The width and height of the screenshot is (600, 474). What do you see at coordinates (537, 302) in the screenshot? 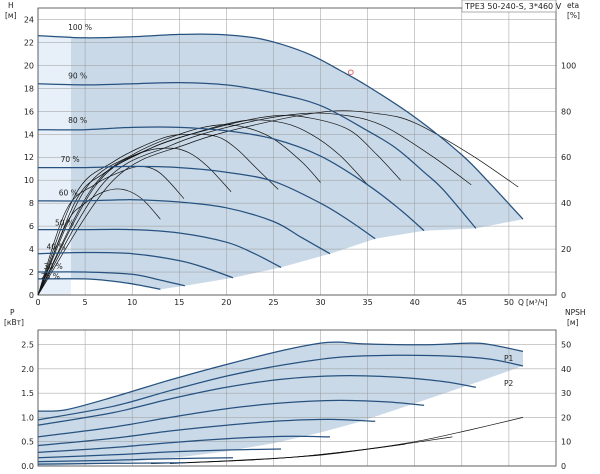
I see `q-axis-unit: [м³/ч]` at bounding box center [537, 302].